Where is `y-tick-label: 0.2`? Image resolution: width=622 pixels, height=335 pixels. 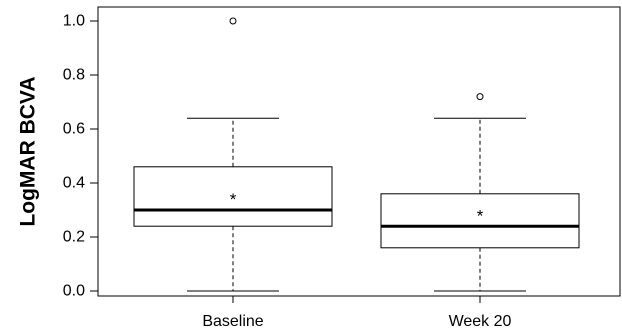 y-tick-label: 0.2 is located at coordinates (74, 237).